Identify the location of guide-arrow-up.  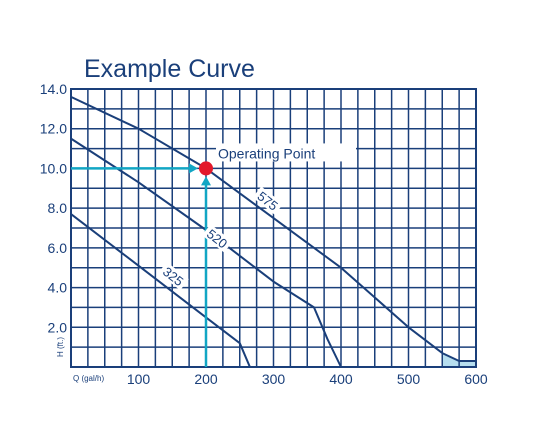
(206, 181).